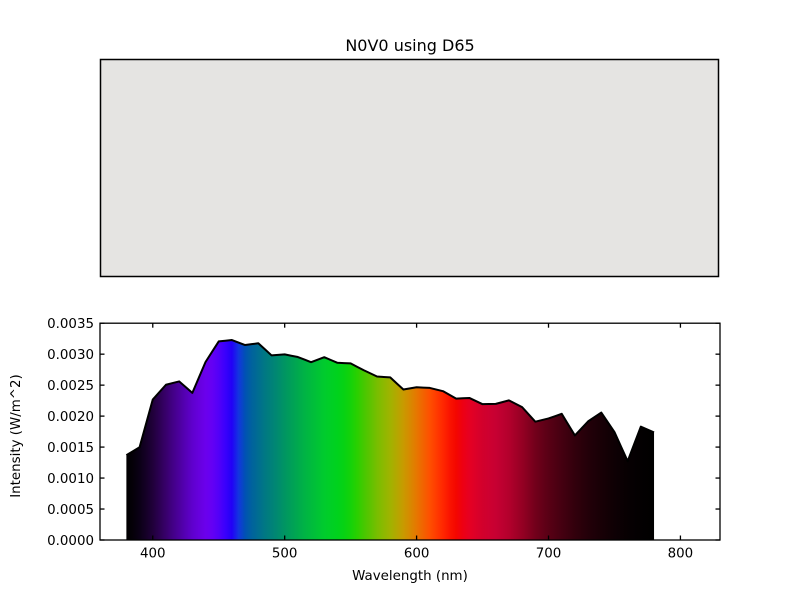 The width and height of the screenshot is (800, 600). I want to click on x-tick-label: 800, so click(681, 554).